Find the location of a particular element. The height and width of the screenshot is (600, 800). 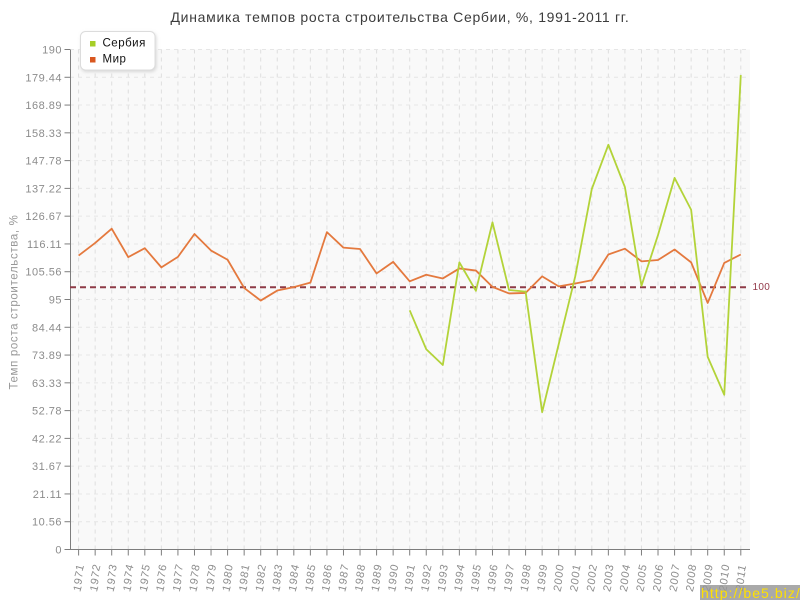

svg-text: 137.22 is located at coordinates (43, 189).